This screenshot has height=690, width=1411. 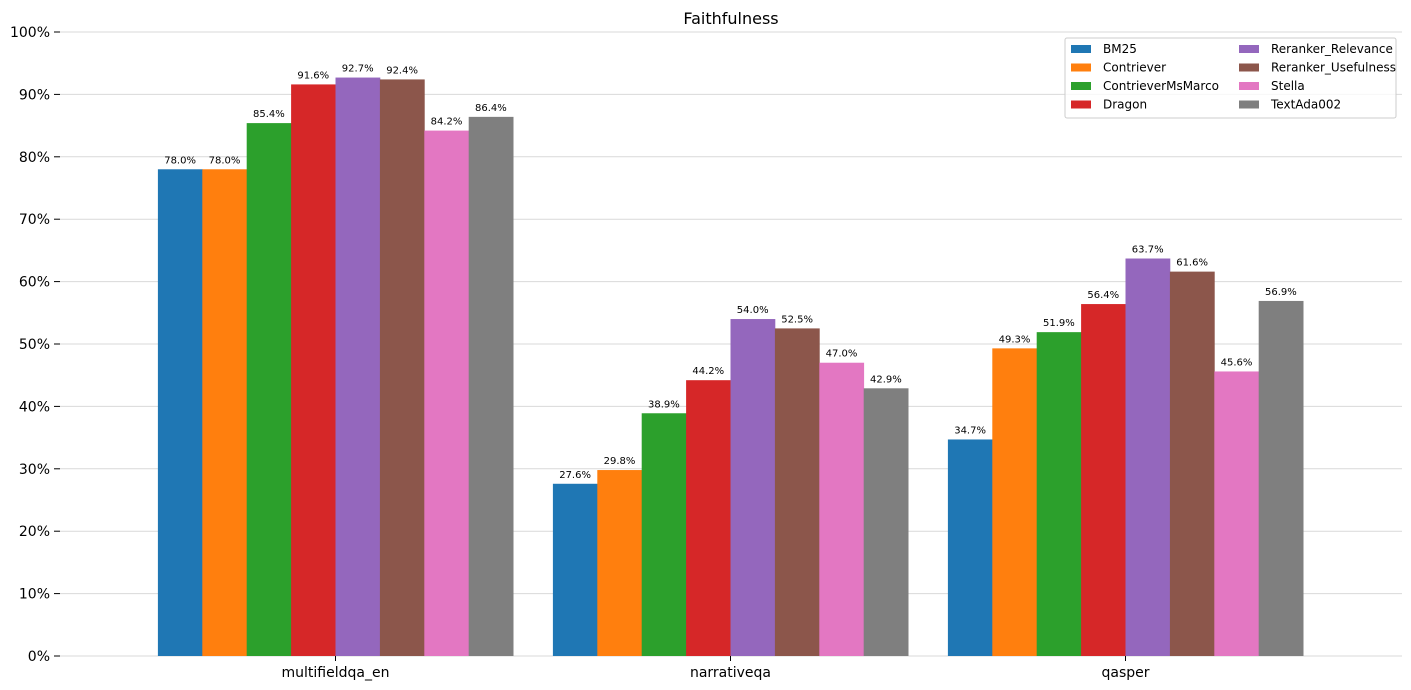 What do you see at coordinates (447, 122) in the screenshot?
I see `data-label: 84.2%` at bounding box center [447, 122].